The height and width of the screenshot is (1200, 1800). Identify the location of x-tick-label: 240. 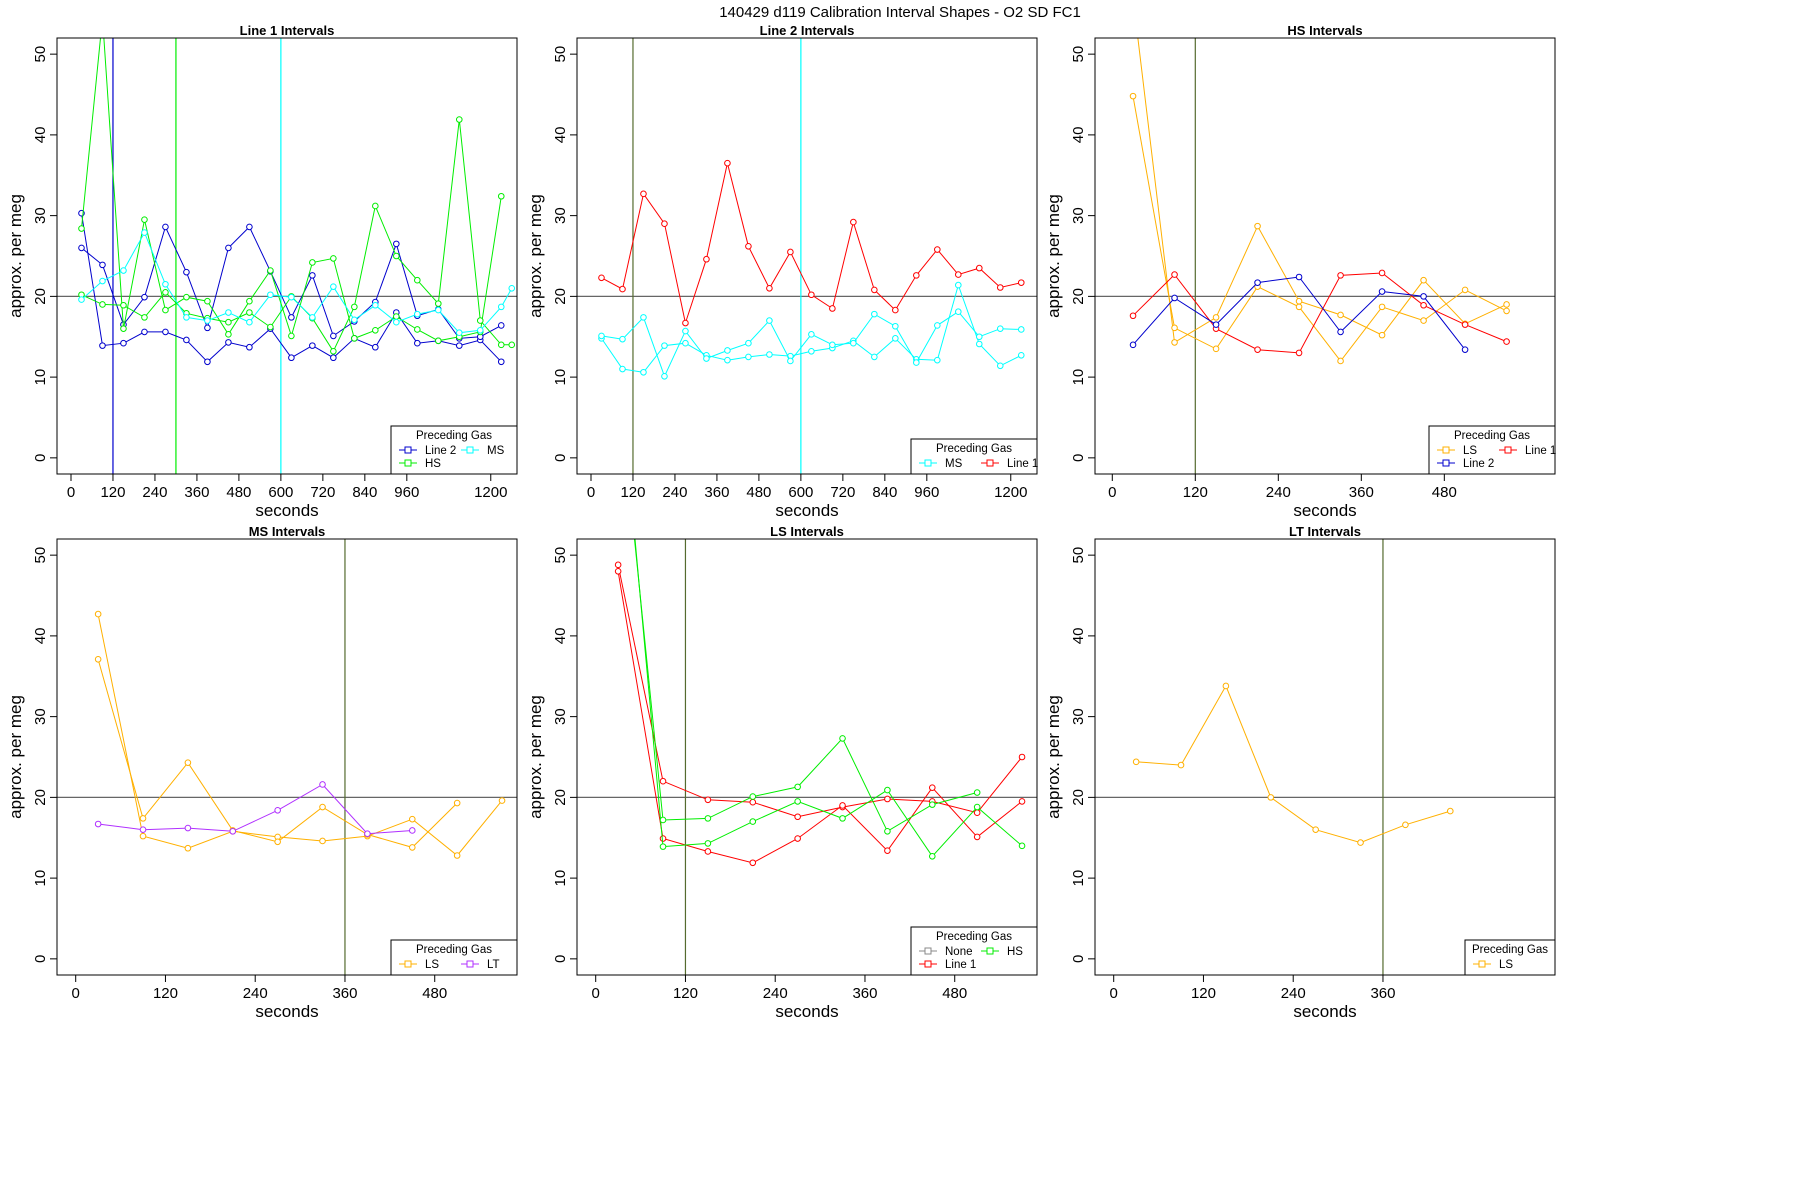
(1293, 993).